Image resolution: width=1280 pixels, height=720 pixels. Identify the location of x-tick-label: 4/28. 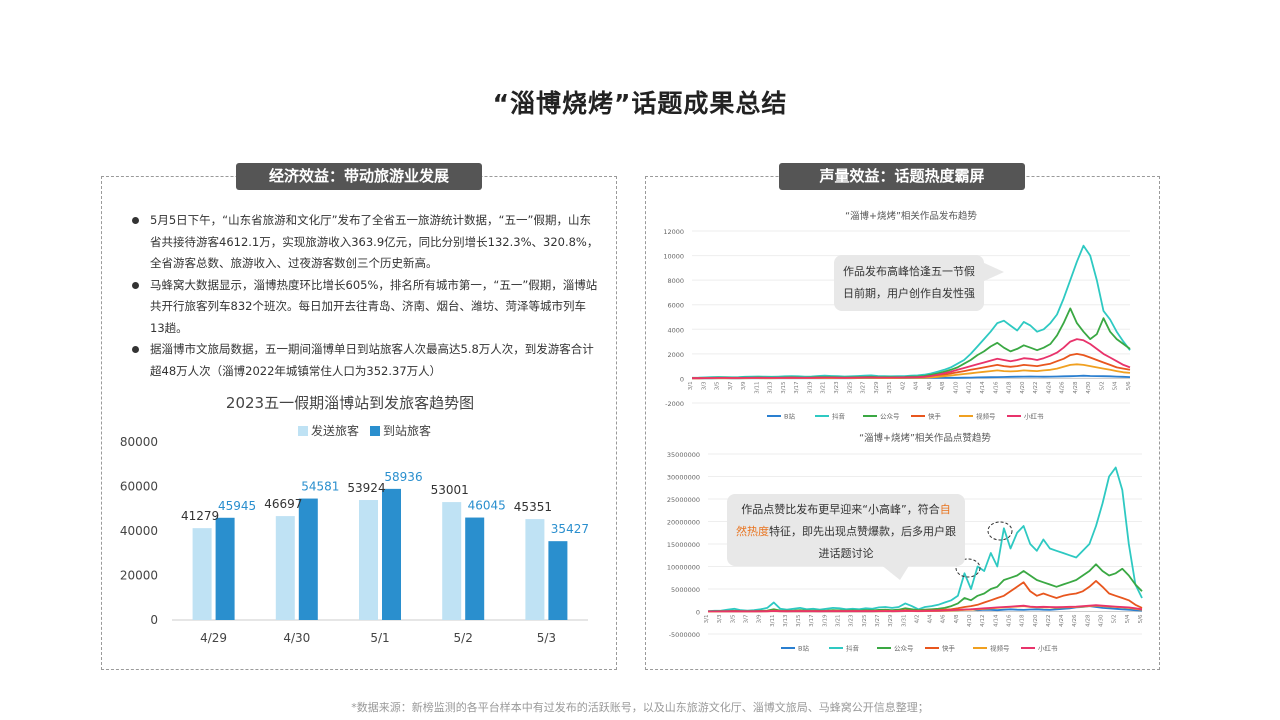
(1076, 387).